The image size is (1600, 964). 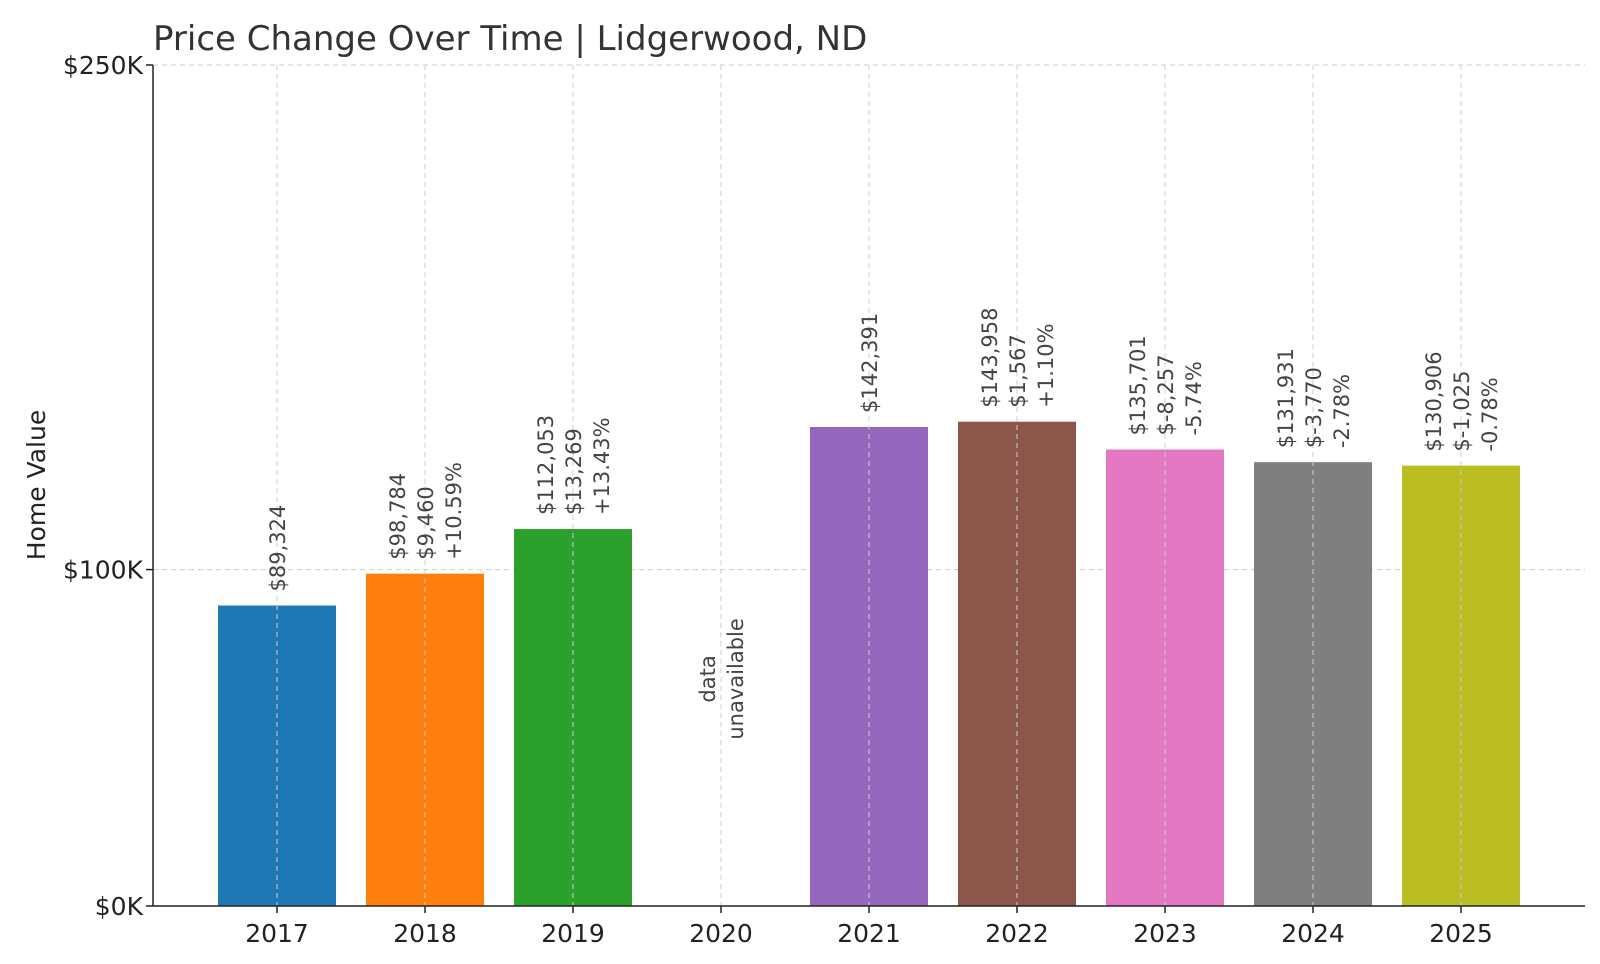 I want to click on bar-annotation: +1.10%, so click(x=1046, y=365).